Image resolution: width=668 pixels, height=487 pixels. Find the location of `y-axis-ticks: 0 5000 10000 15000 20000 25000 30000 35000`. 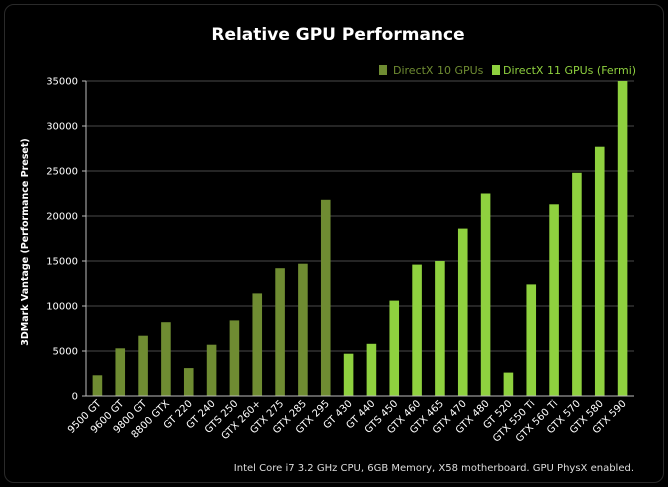

y-axis-ticks: 0 5000 10000 15000 20000 25000 30000 35000 is located at coordinates (66, 240).